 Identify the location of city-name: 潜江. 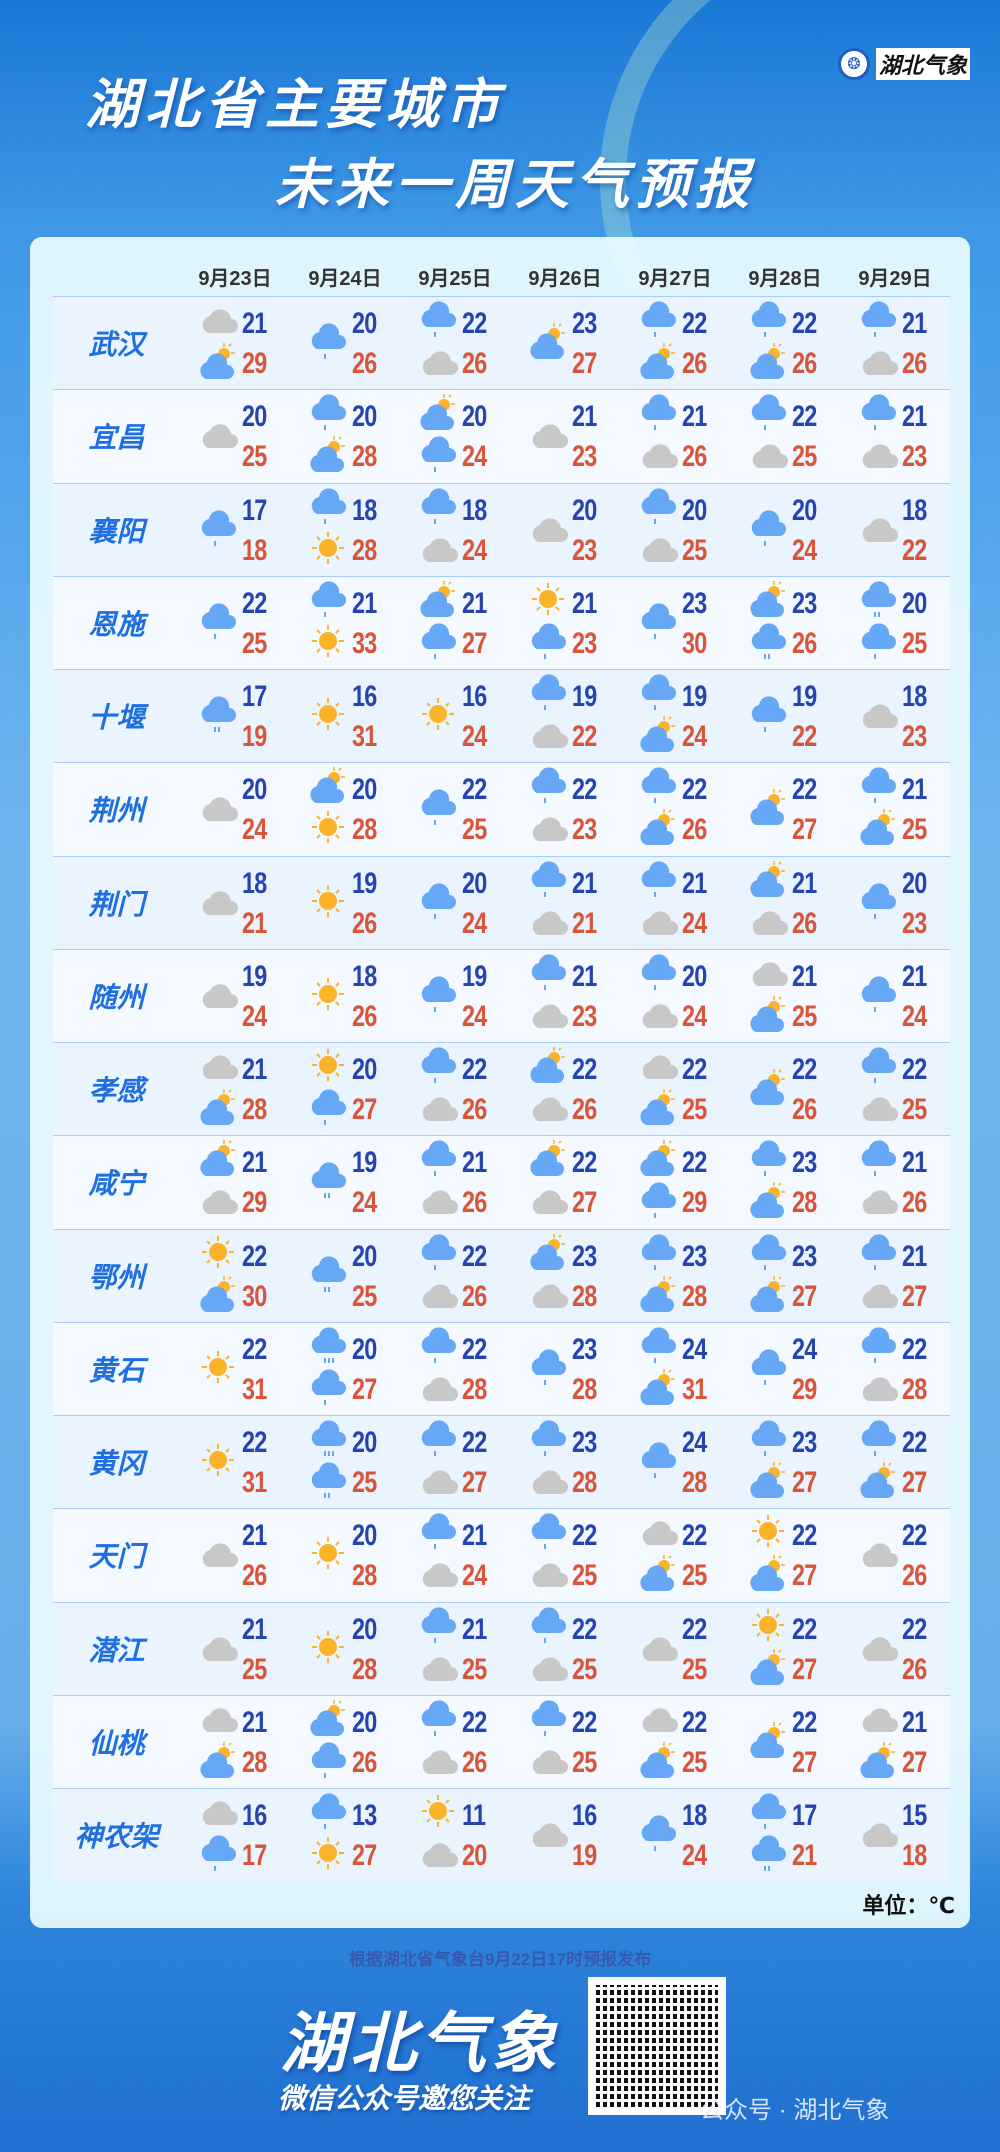
(116, 1650).